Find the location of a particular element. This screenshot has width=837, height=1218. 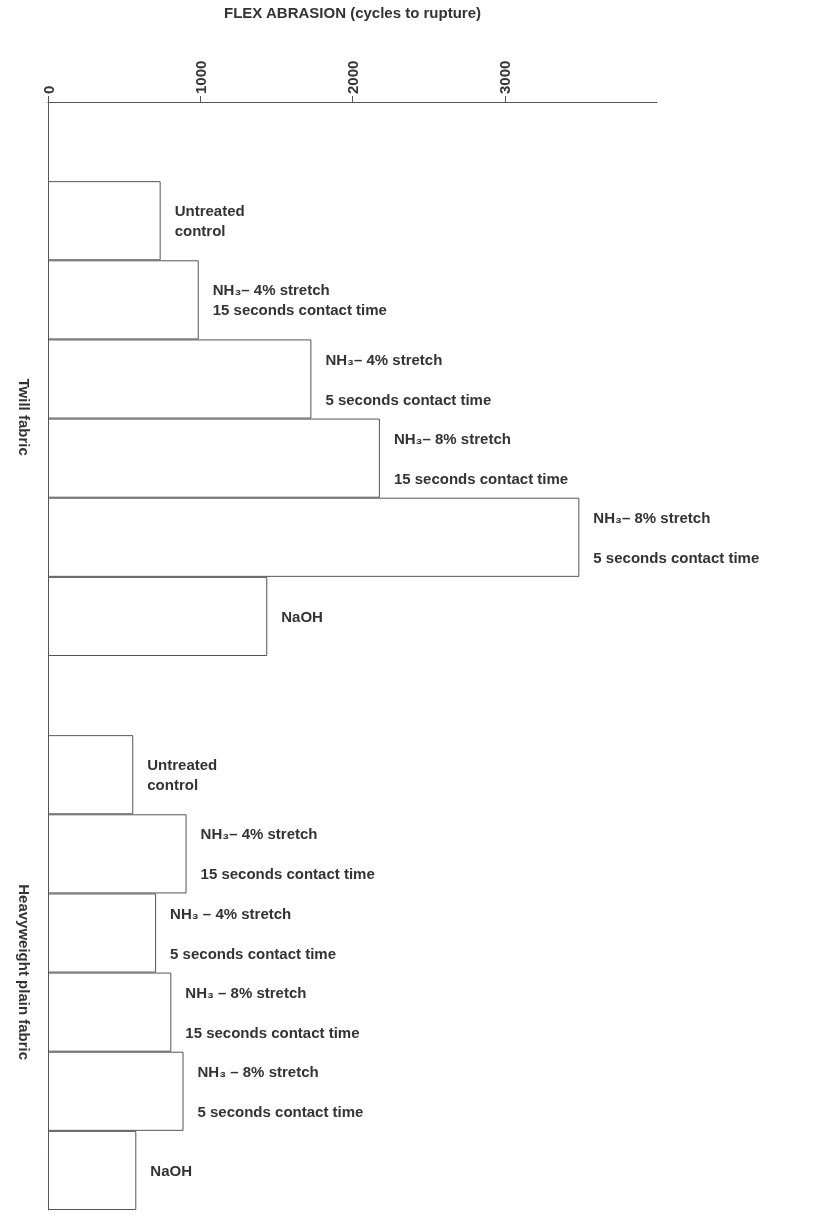

category-label: NH₃– 8% stretch 5 seconds contact time is located at coordinates (676, 537).